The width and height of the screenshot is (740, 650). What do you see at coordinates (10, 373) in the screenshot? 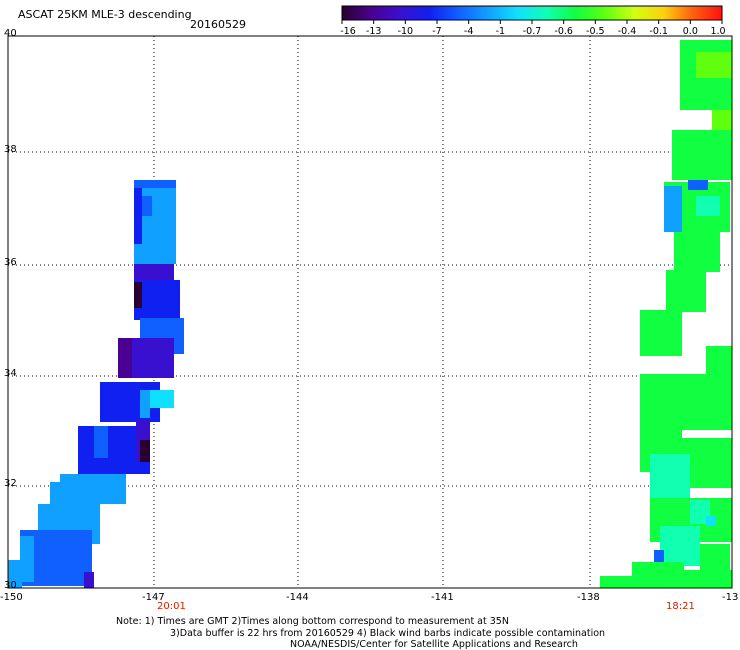
I see `lat-label-34: 34` at bounding box center [10, 373].